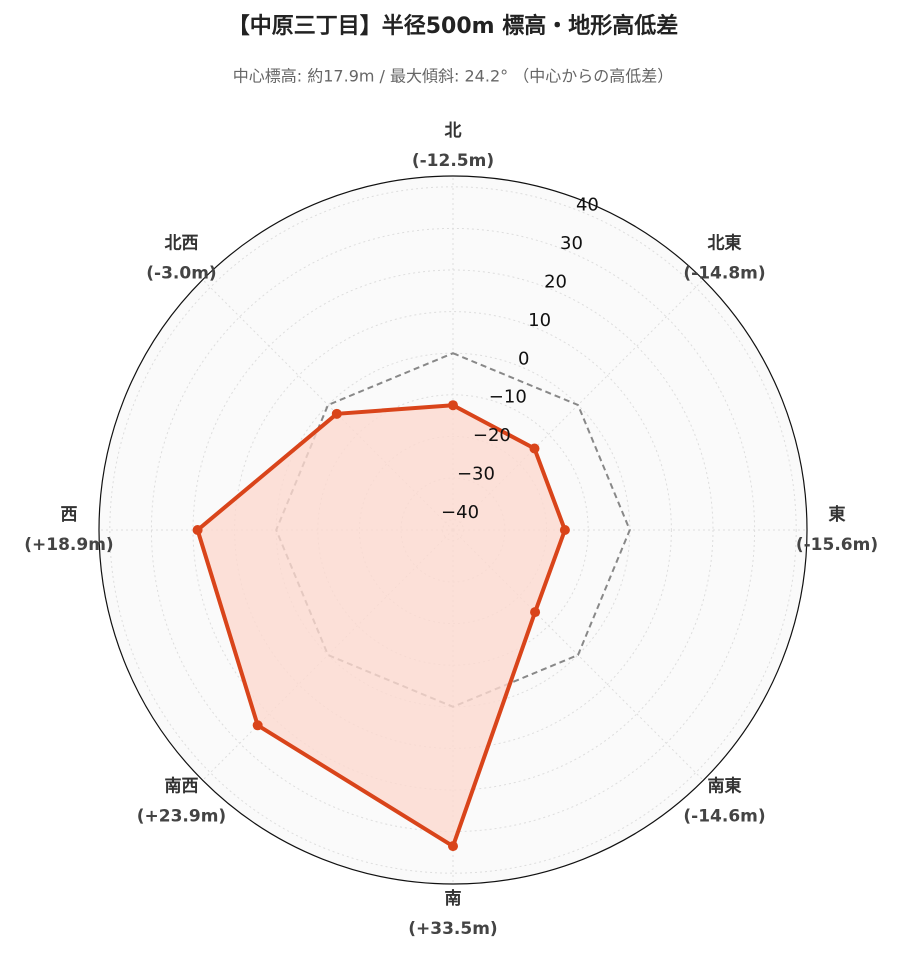  What do you see at coordinates (460, 512) in the screenshot?
I see `r-tick-label: −40` at bounding box center [460, 512].